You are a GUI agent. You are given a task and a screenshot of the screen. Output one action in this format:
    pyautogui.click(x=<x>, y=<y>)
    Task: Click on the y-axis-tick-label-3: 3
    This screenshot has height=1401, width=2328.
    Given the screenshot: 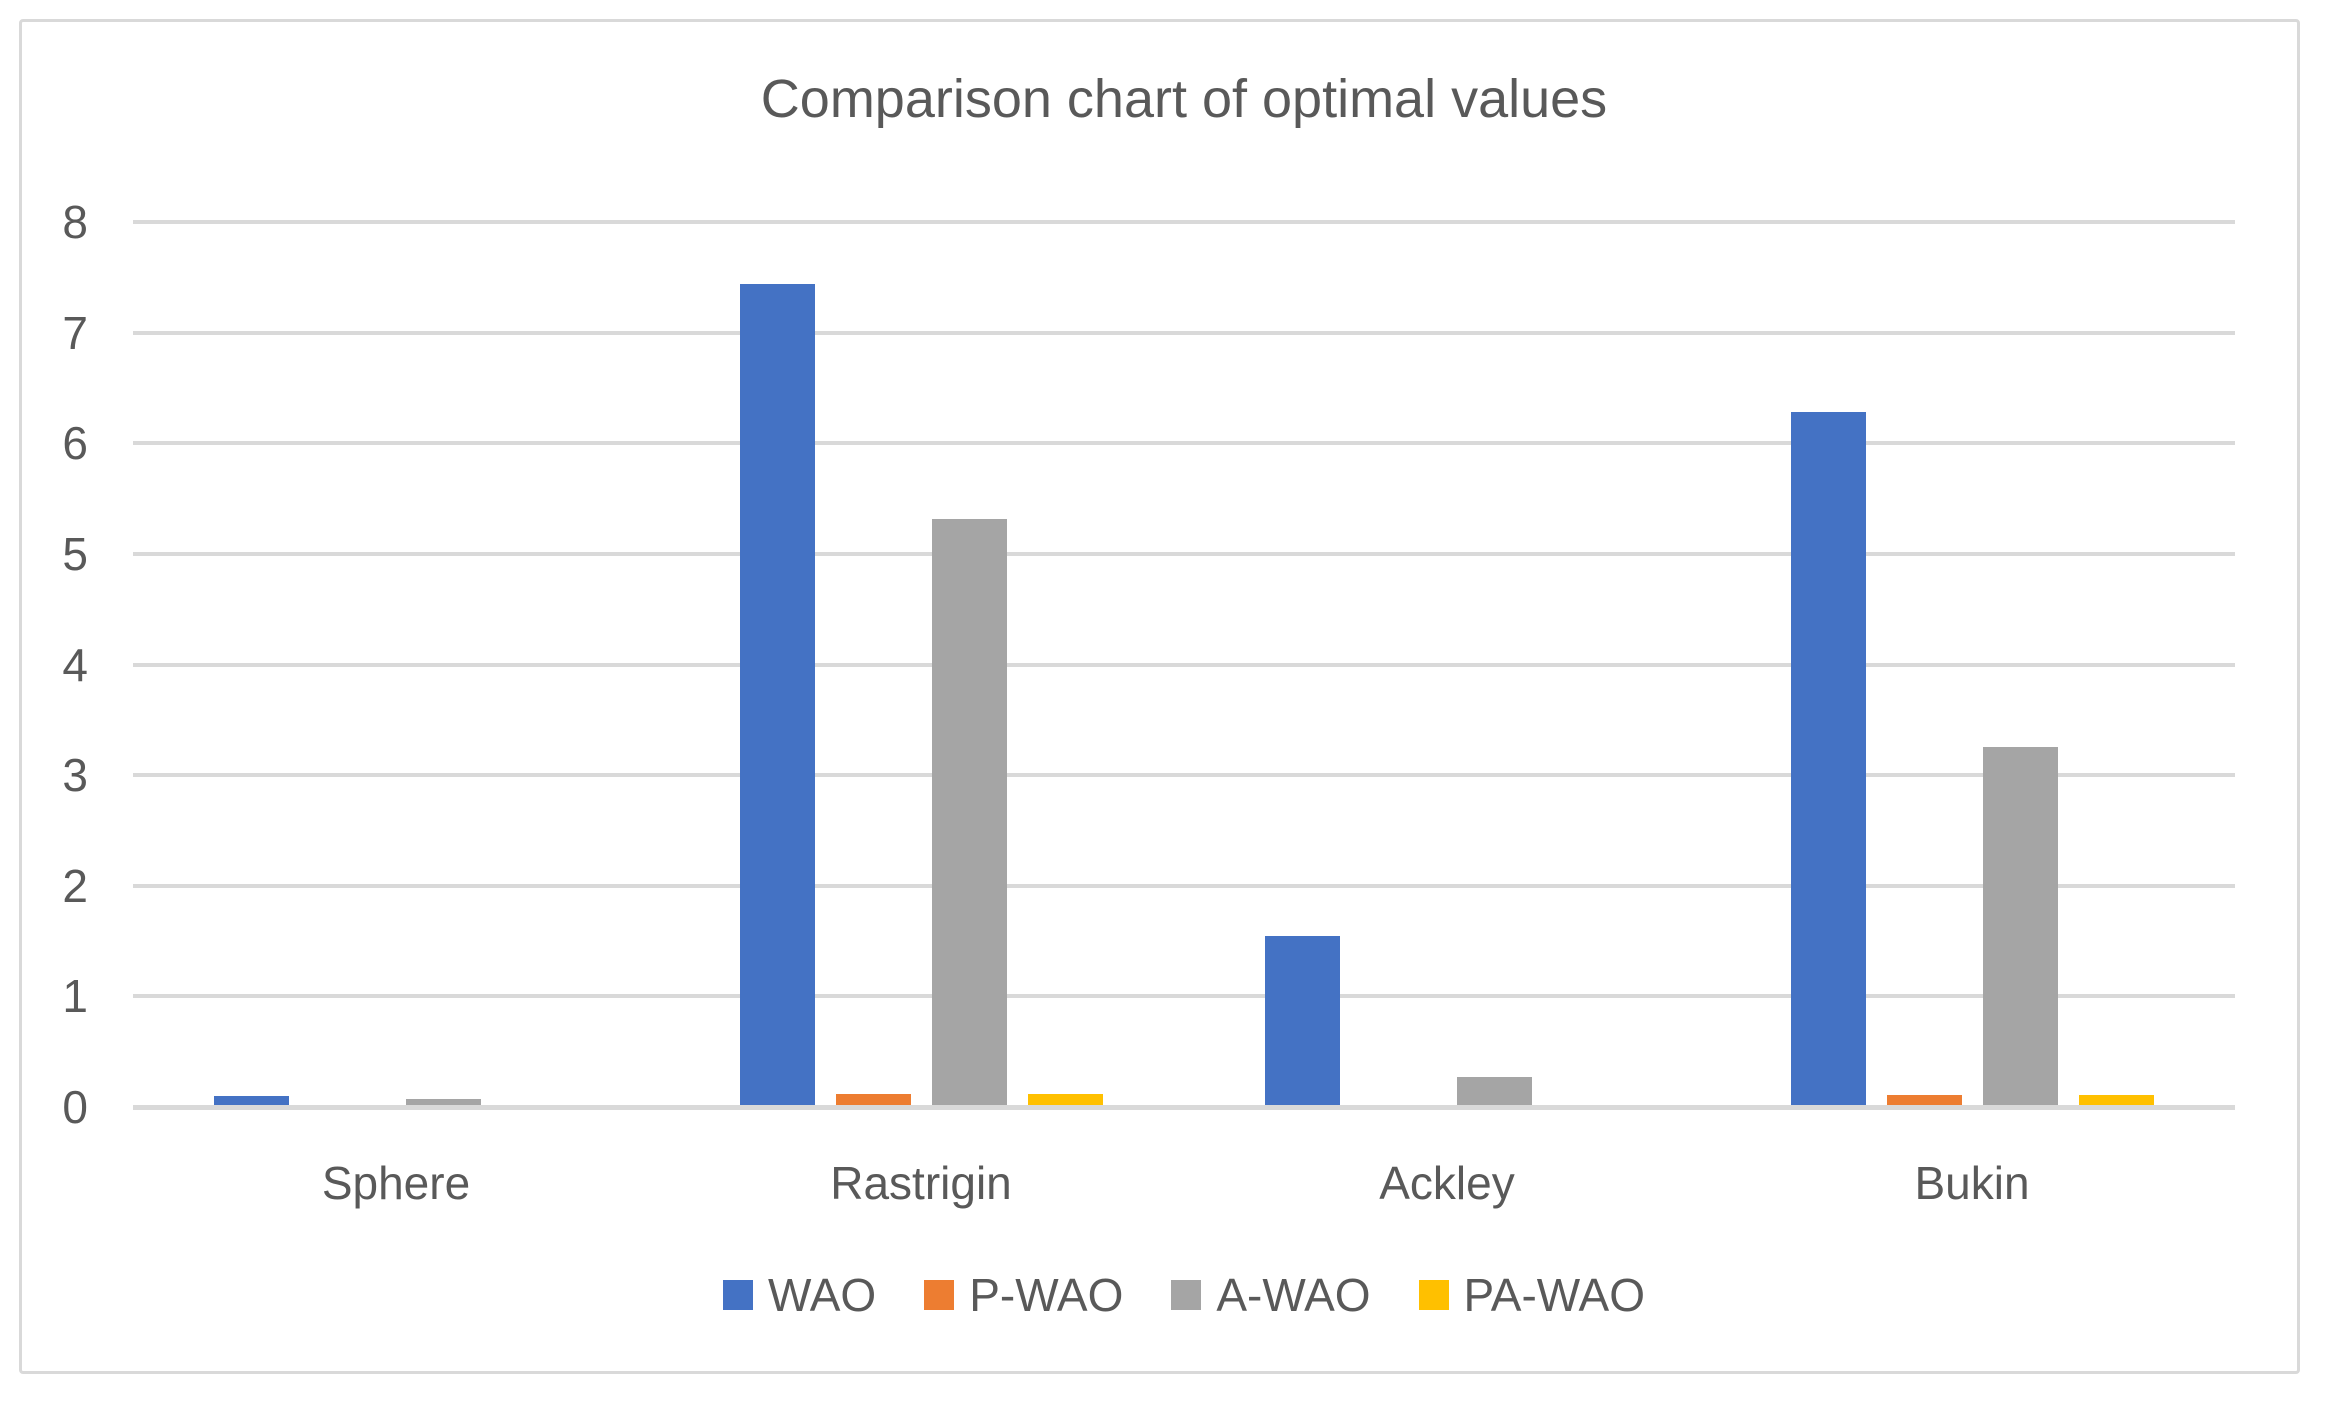 What is the action you would take?
    pyautogui.click(x=75, y=775)
    